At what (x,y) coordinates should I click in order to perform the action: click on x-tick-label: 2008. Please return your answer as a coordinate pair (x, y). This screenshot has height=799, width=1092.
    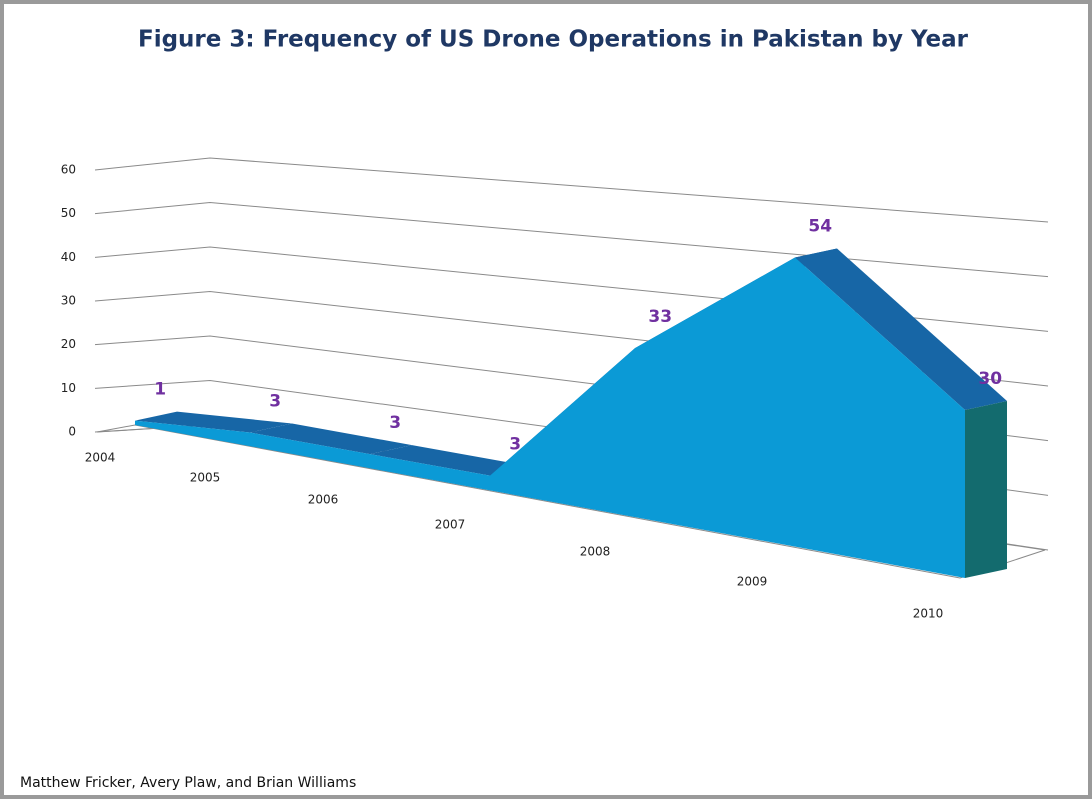
    Looking at the image, I should click on (595, 552).